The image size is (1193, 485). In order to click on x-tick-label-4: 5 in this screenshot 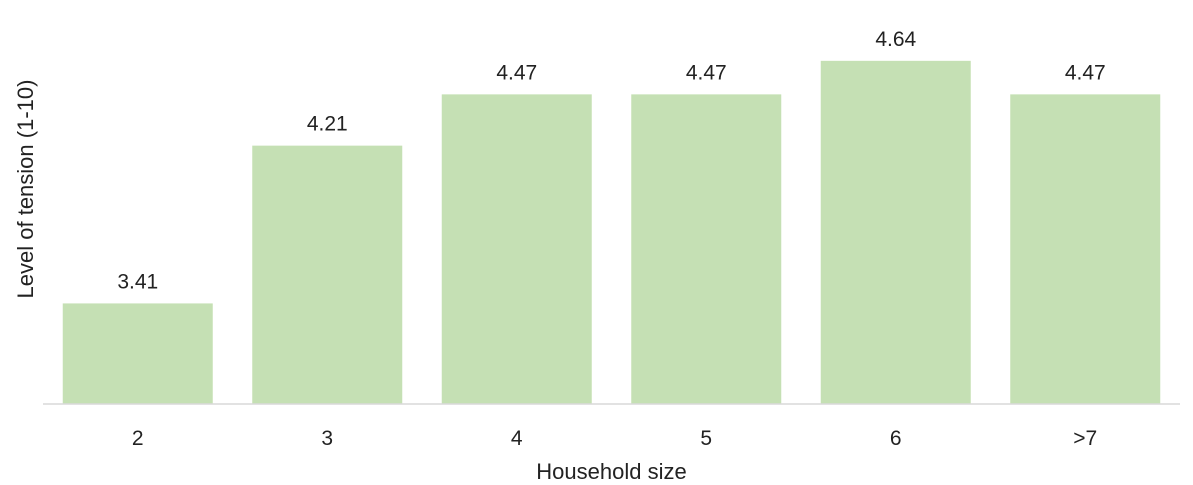, I will do `click(706, 438)`.